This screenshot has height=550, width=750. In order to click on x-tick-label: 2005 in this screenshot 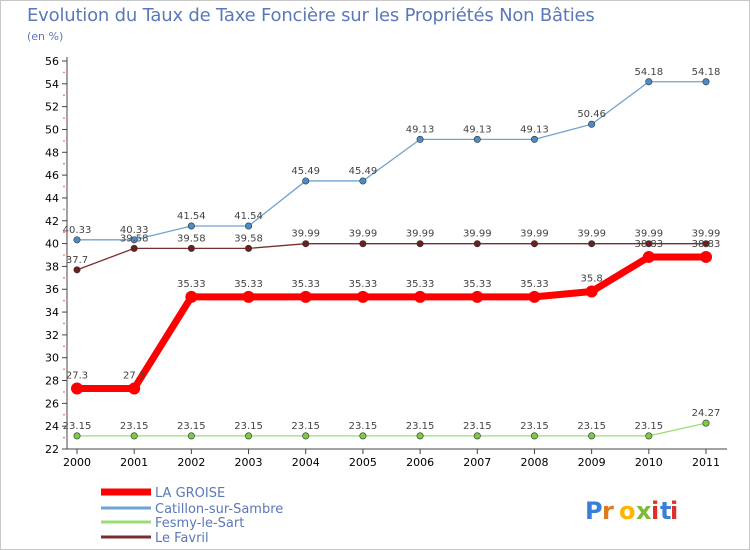, I will do `click(363, 462)`.